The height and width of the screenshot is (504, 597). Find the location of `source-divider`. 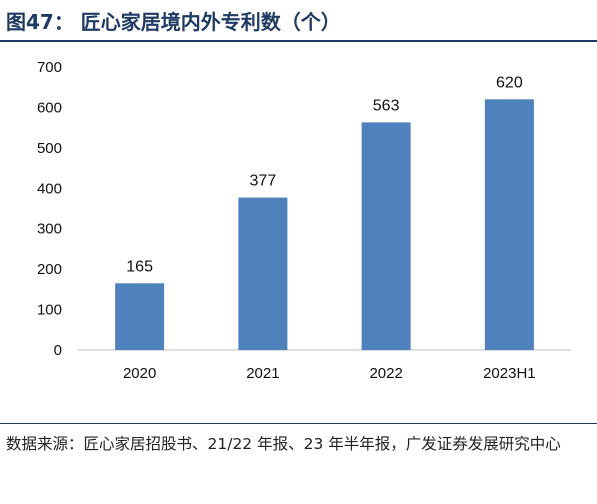

source-divider is located at coordinates (298, 423).